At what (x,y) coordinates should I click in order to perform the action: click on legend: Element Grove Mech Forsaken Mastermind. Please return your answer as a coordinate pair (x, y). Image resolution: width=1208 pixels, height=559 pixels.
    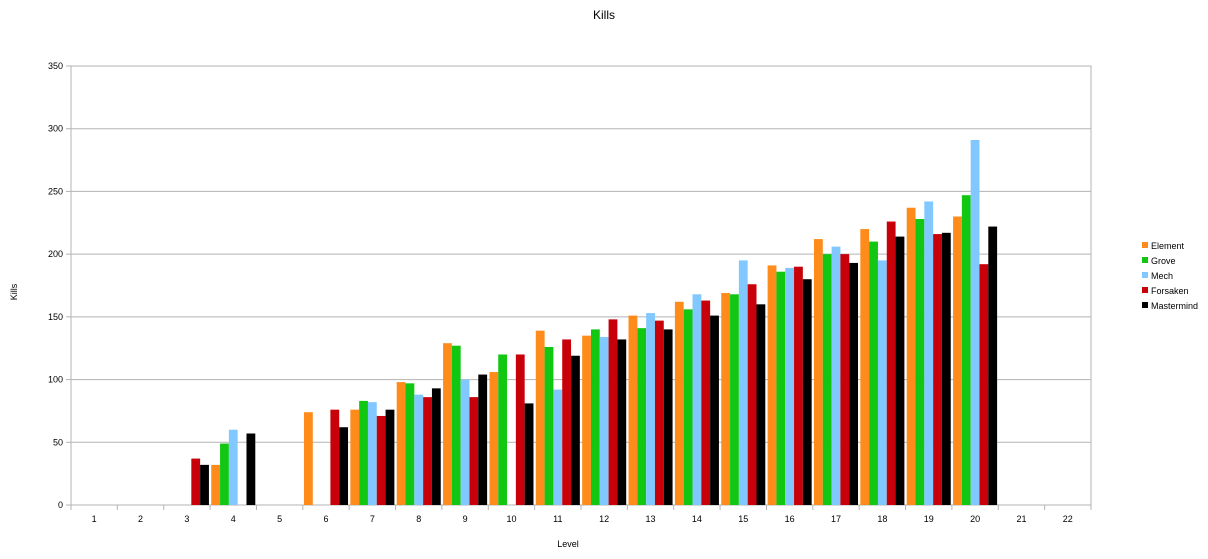
    Looking at the image, I should click on (1170, 276).